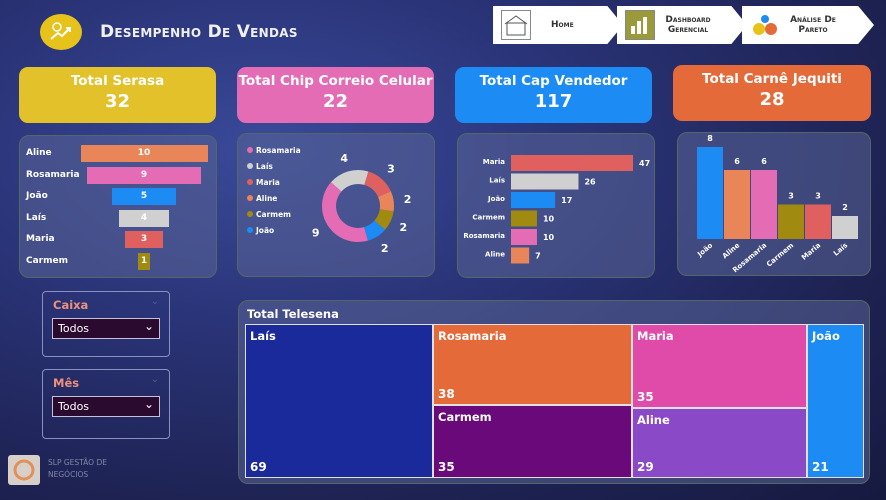 The image size is (886, 500). What do you see at coordinates (278, 150) in the screenshot?
I see `legend-label: Rosamaria` at bounding box center [278, 150].